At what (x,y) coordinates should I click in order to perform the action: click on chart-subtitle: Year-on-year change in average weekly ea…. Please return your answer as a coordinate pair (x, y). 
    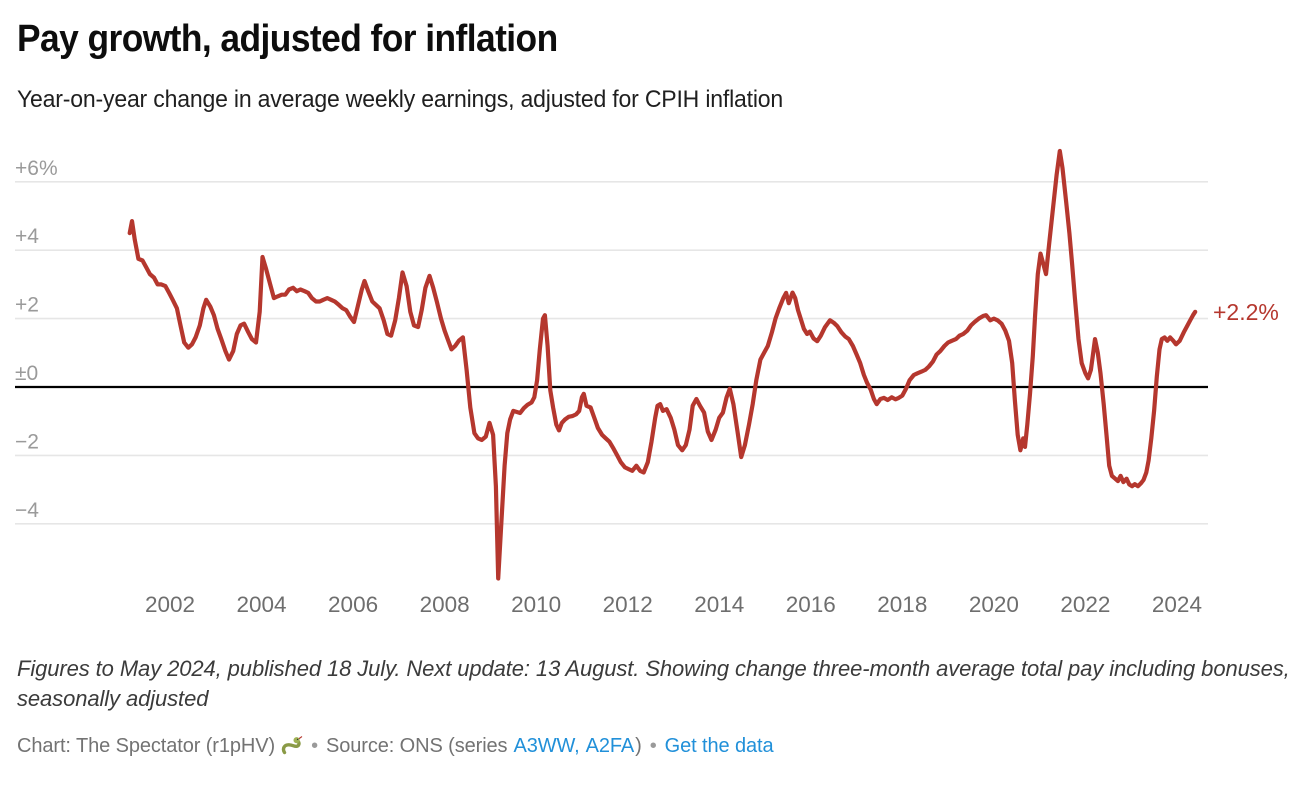
    Looking at the image, I should click on (416, 100).